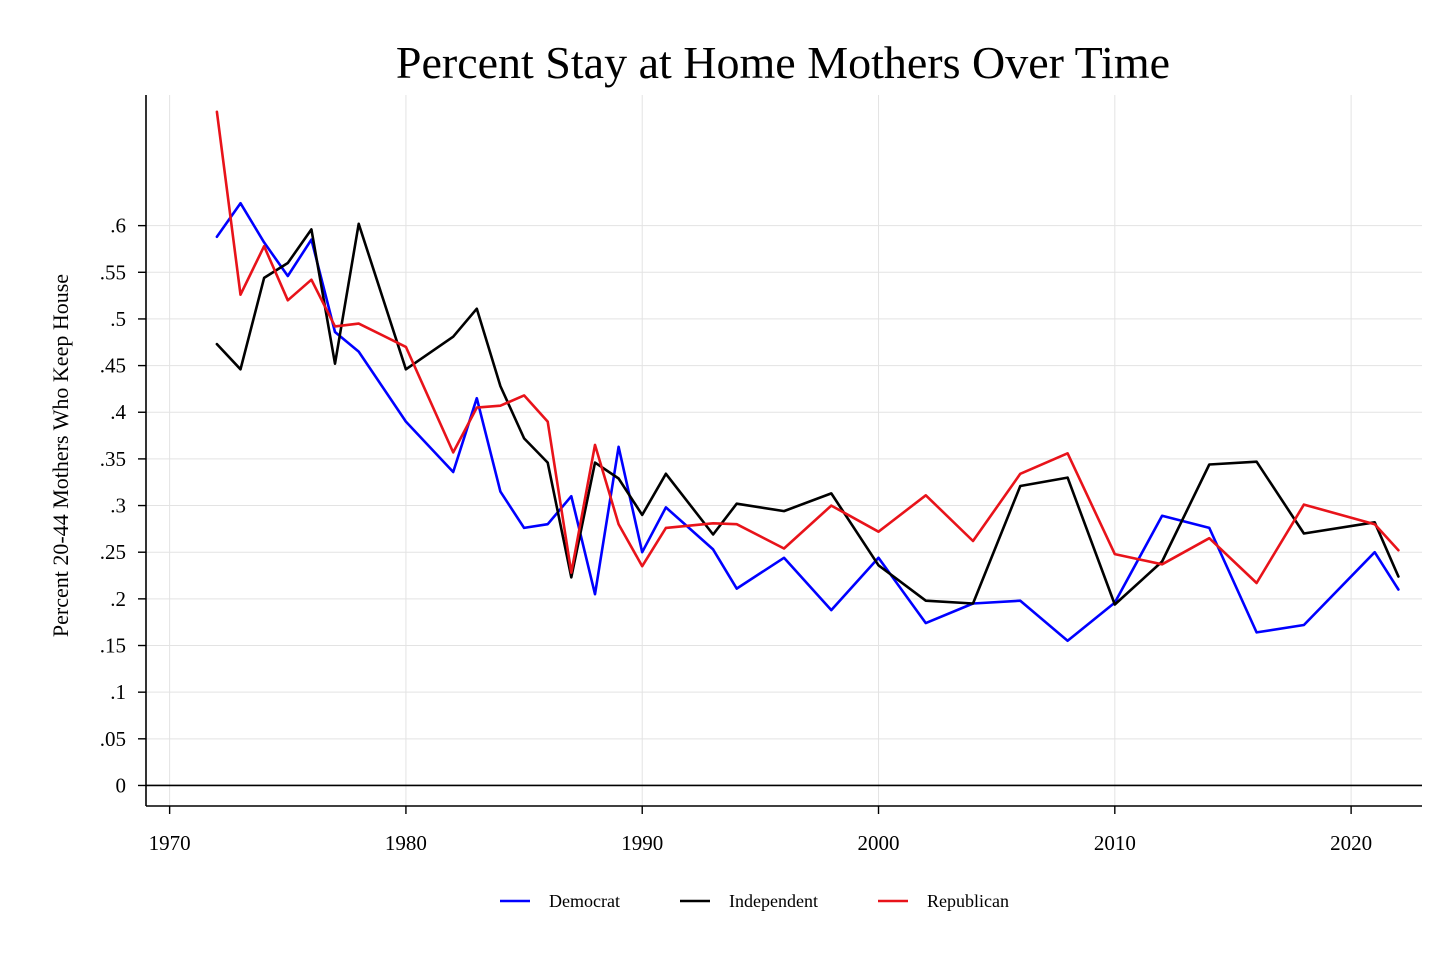  What do you see at coordinates (118, 599) in the screenshot?
I see `y-tick-label: .2` at bounding box center [118, 599].